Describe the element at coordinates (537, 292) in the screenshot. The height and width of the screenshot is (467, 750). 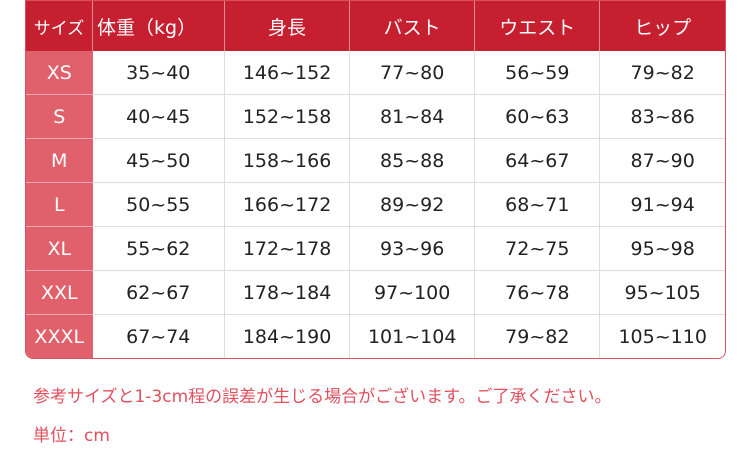
I see `table-cell: 76~78` at that location.